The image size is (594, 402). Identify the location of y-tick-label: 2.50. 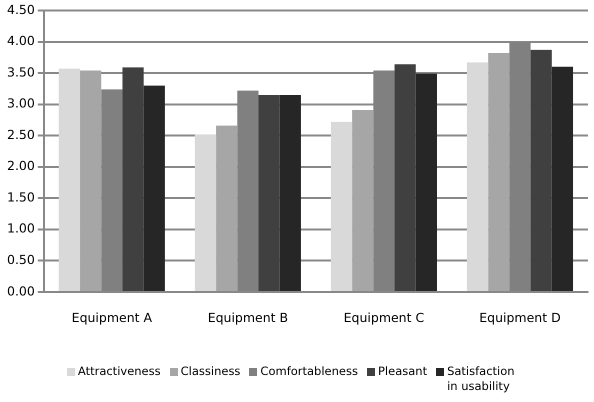
(20, 134).